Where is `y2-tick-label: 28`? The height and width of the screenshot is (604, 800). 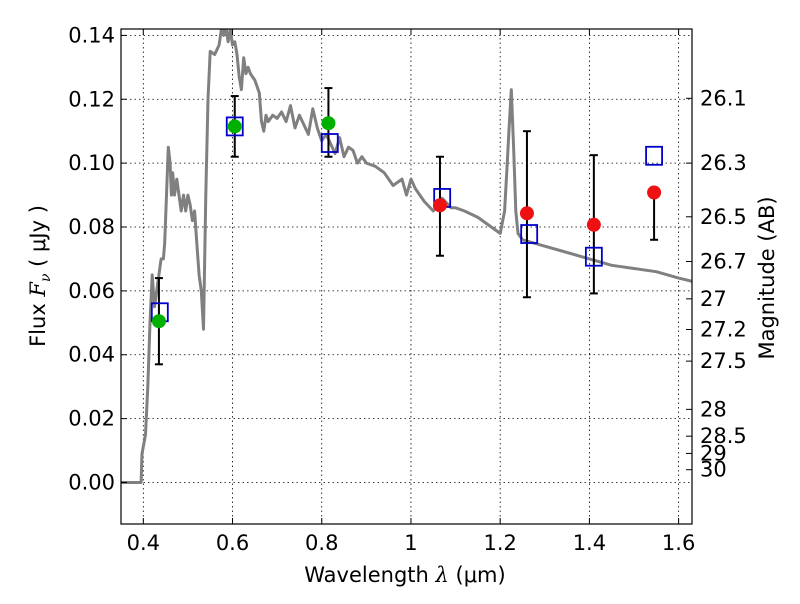 y2-tick-label: 28 is located at coordinates (713, 409).